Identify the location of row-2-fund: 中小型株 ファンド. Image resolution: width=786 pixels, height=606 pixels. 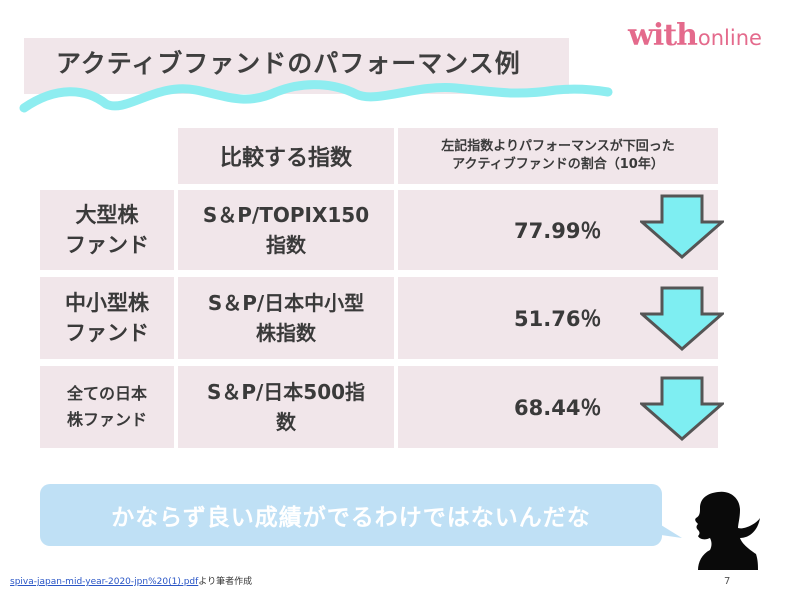
(107, 318).